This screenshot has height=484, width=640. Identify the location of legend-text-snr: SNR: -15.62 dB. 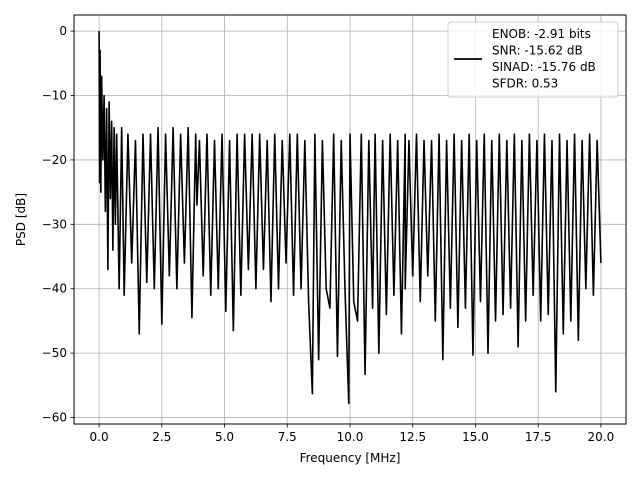
(537, 51).